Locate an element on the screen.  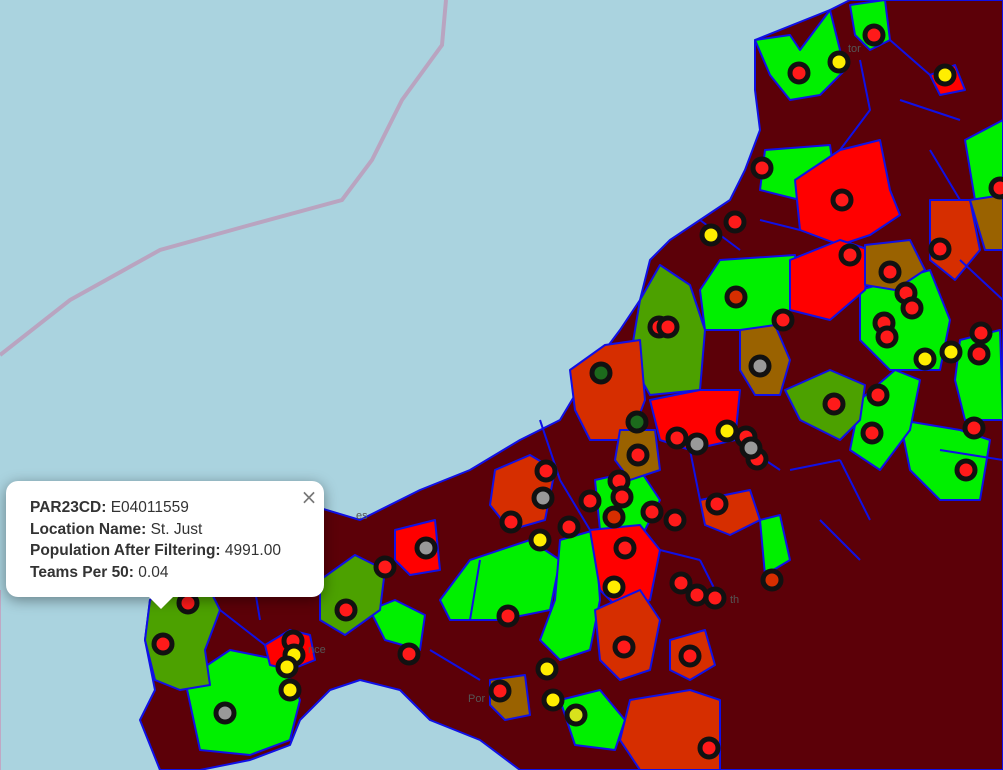
close-icon: × is located at coordinates (309, 497).